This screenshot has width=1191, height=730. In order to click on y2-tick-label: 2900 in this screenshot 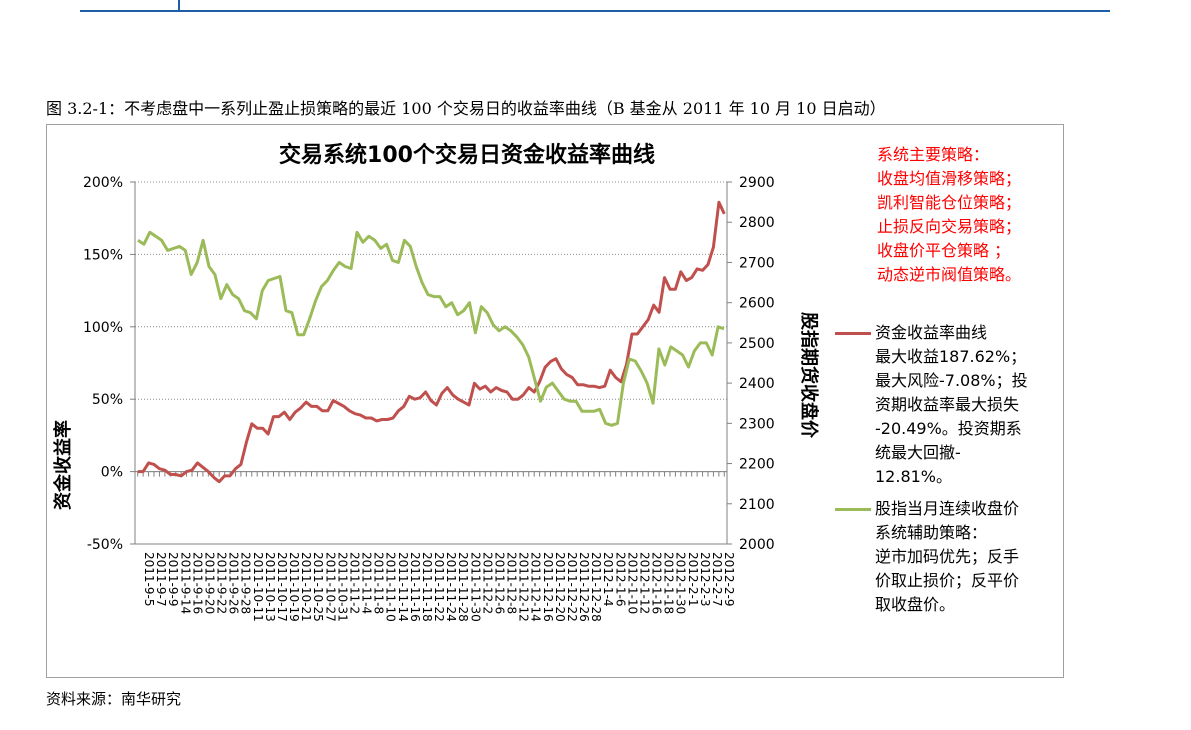, I will do `click(757, 183)`.